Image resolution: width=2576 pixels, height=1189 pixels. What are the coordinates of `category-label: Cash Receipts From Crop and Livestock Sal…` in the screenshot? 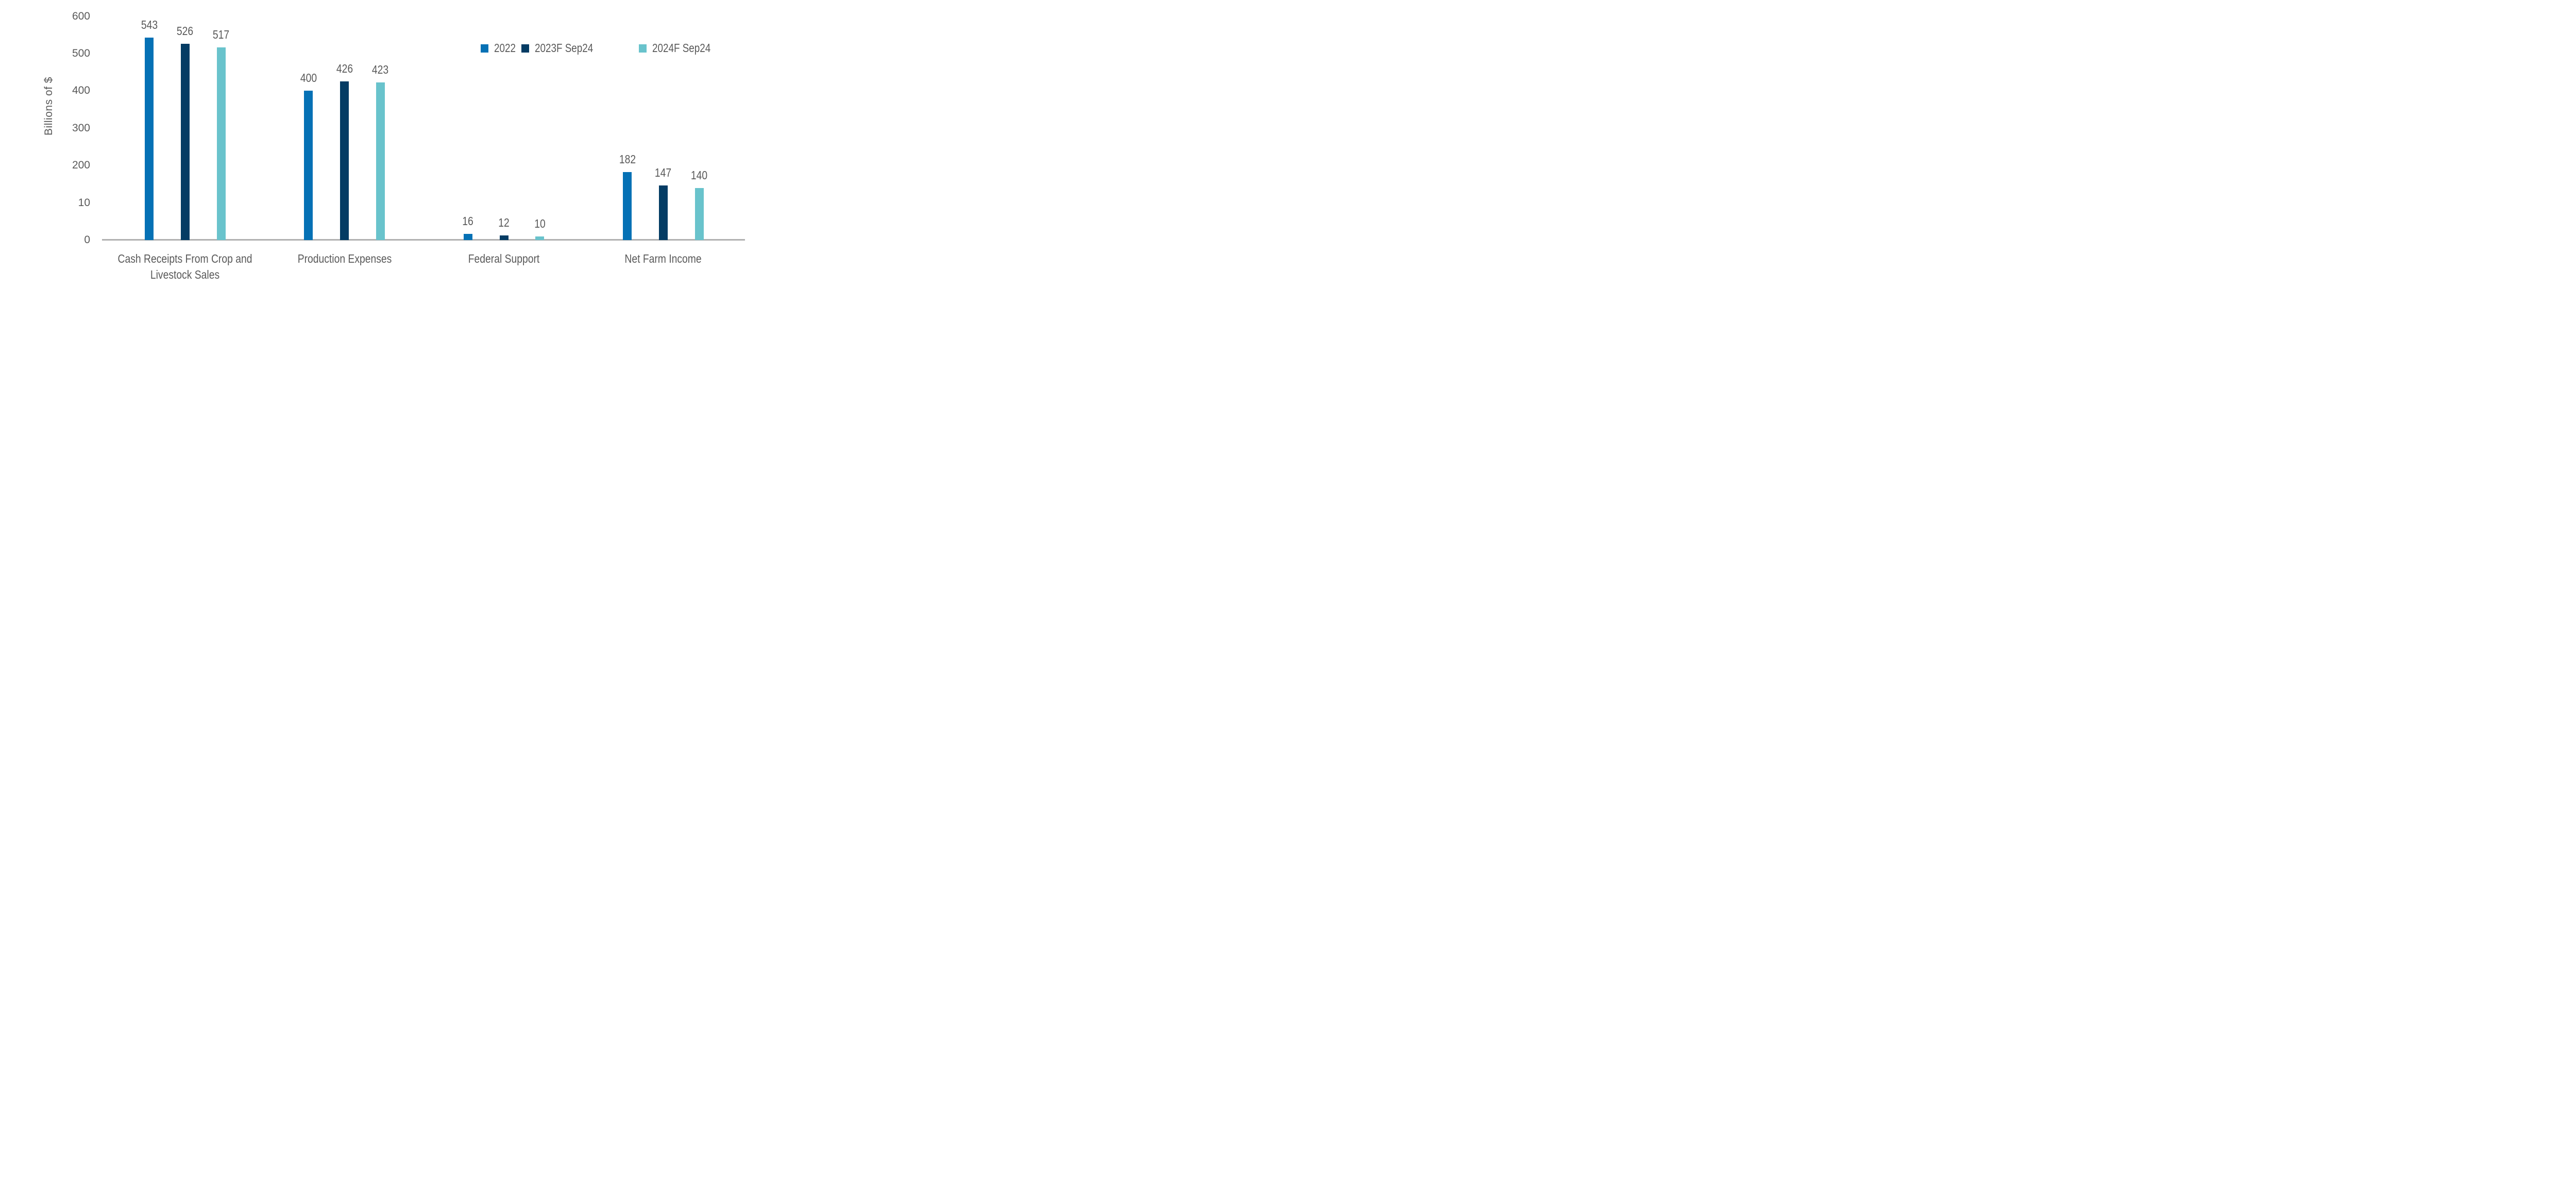 It's located at (185, 267).